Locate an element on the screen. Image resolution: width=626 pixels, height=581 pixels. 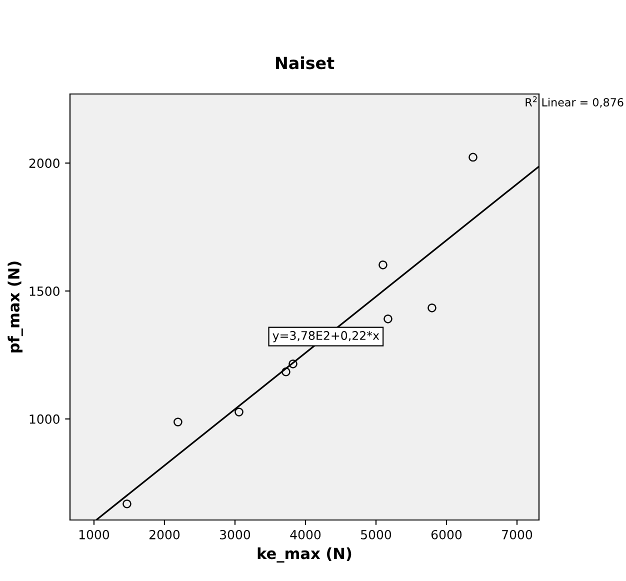
chart-title: Naiset is located at coordinates (305, 63).